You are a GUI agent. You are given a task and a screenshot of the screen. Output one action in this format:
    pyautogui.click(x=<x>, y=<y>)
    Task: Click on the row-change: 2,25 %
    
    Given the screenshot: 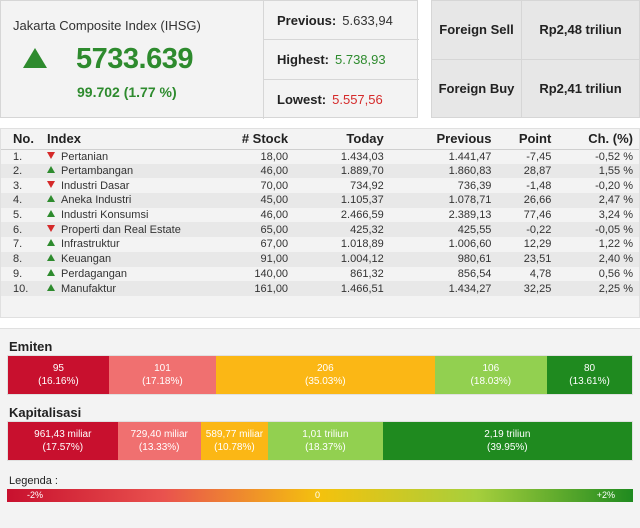 What is the action you would take?
    pyautogui.click(x=598, y=288)
    